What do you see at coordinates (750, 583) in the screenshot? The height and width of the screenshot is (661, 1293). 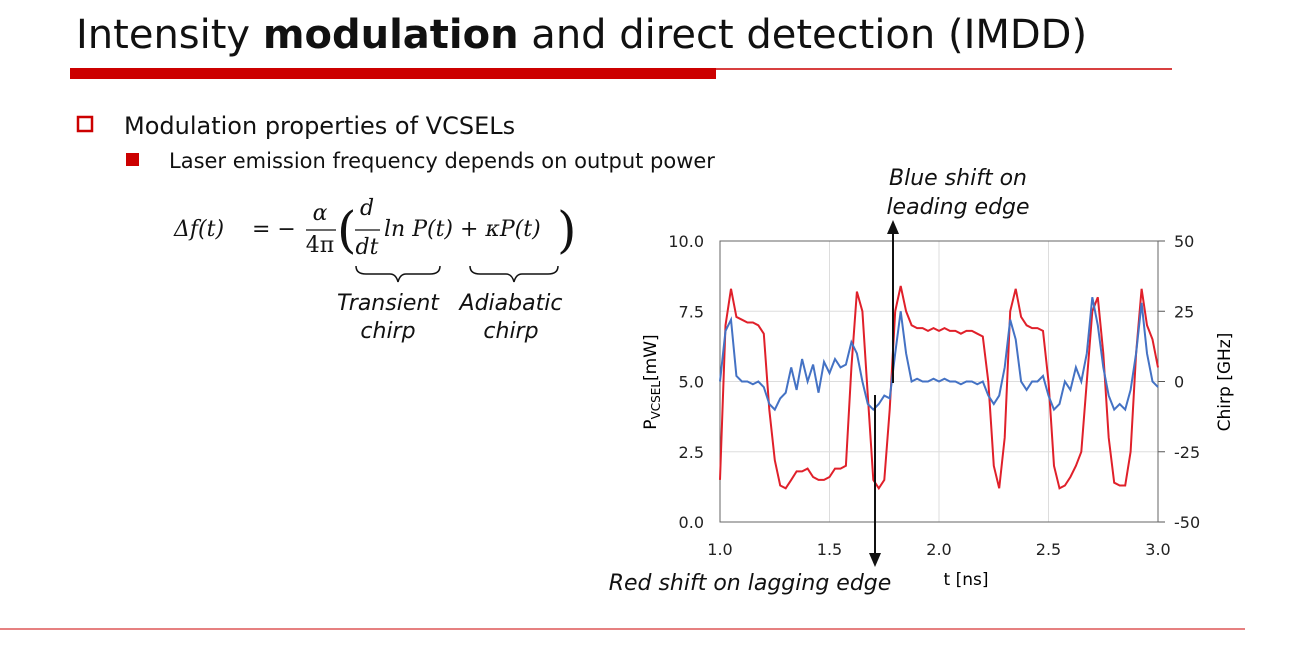 I see `annotation: Red shift on lagging edge` at bounding box center [750, 583].